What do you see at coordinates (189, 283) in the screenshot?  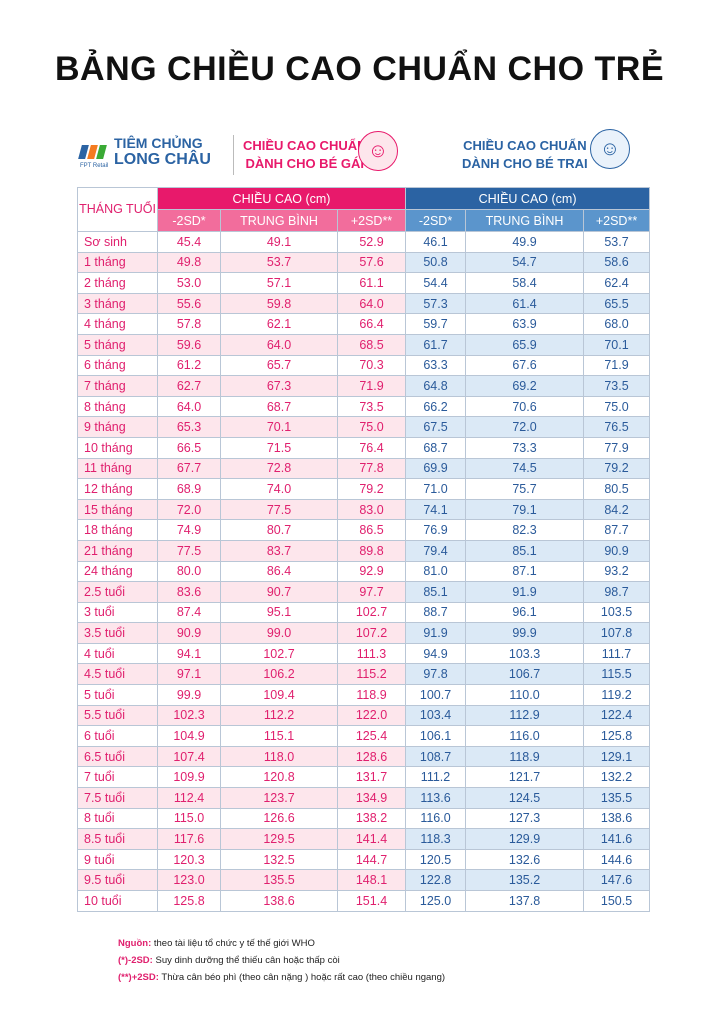 I see `girl-minus2sd-cell: 53.0` at bounding box center [189, 283].